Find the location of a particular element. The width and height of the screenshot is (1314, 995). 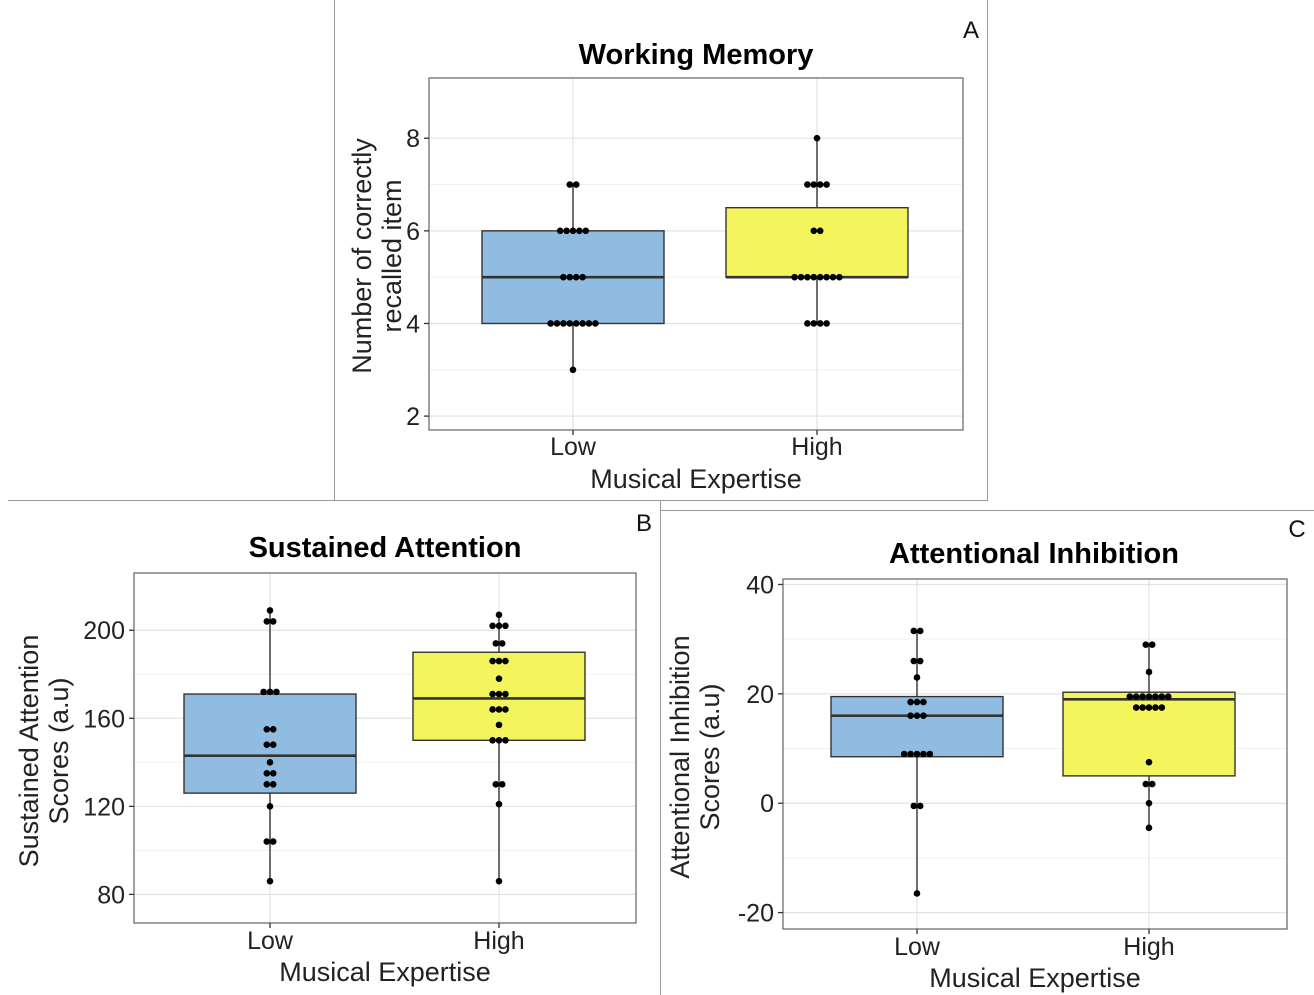

y-tick-label: 20 is located at coordinates (760, 695).